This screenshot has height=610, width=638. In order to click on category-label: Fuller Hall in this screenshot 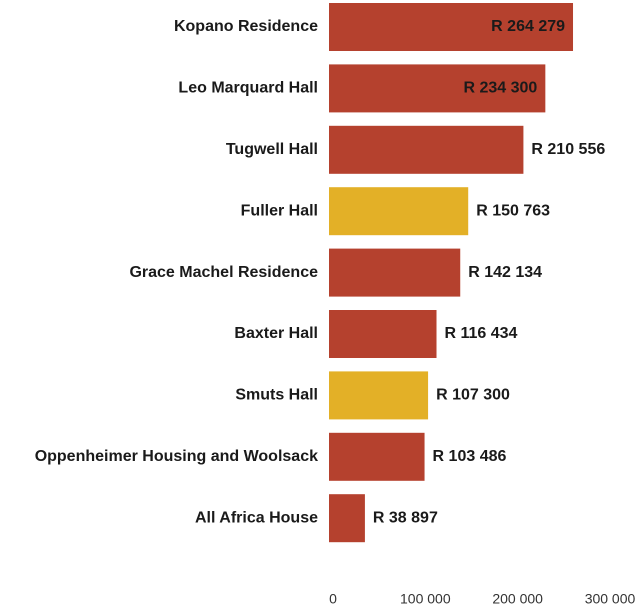, I will do `click(279, 210)`.